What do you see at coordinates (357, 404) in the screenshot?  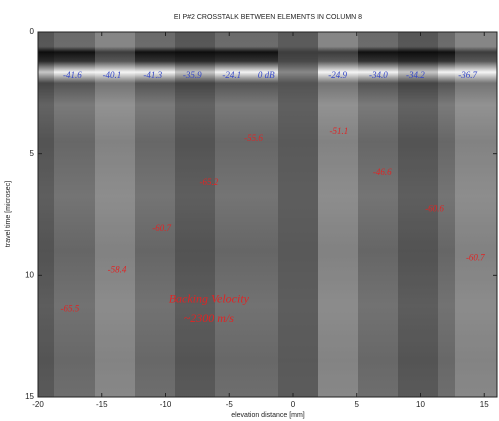 I see `x-tick-label: 5` at bounding box center [357, 404].